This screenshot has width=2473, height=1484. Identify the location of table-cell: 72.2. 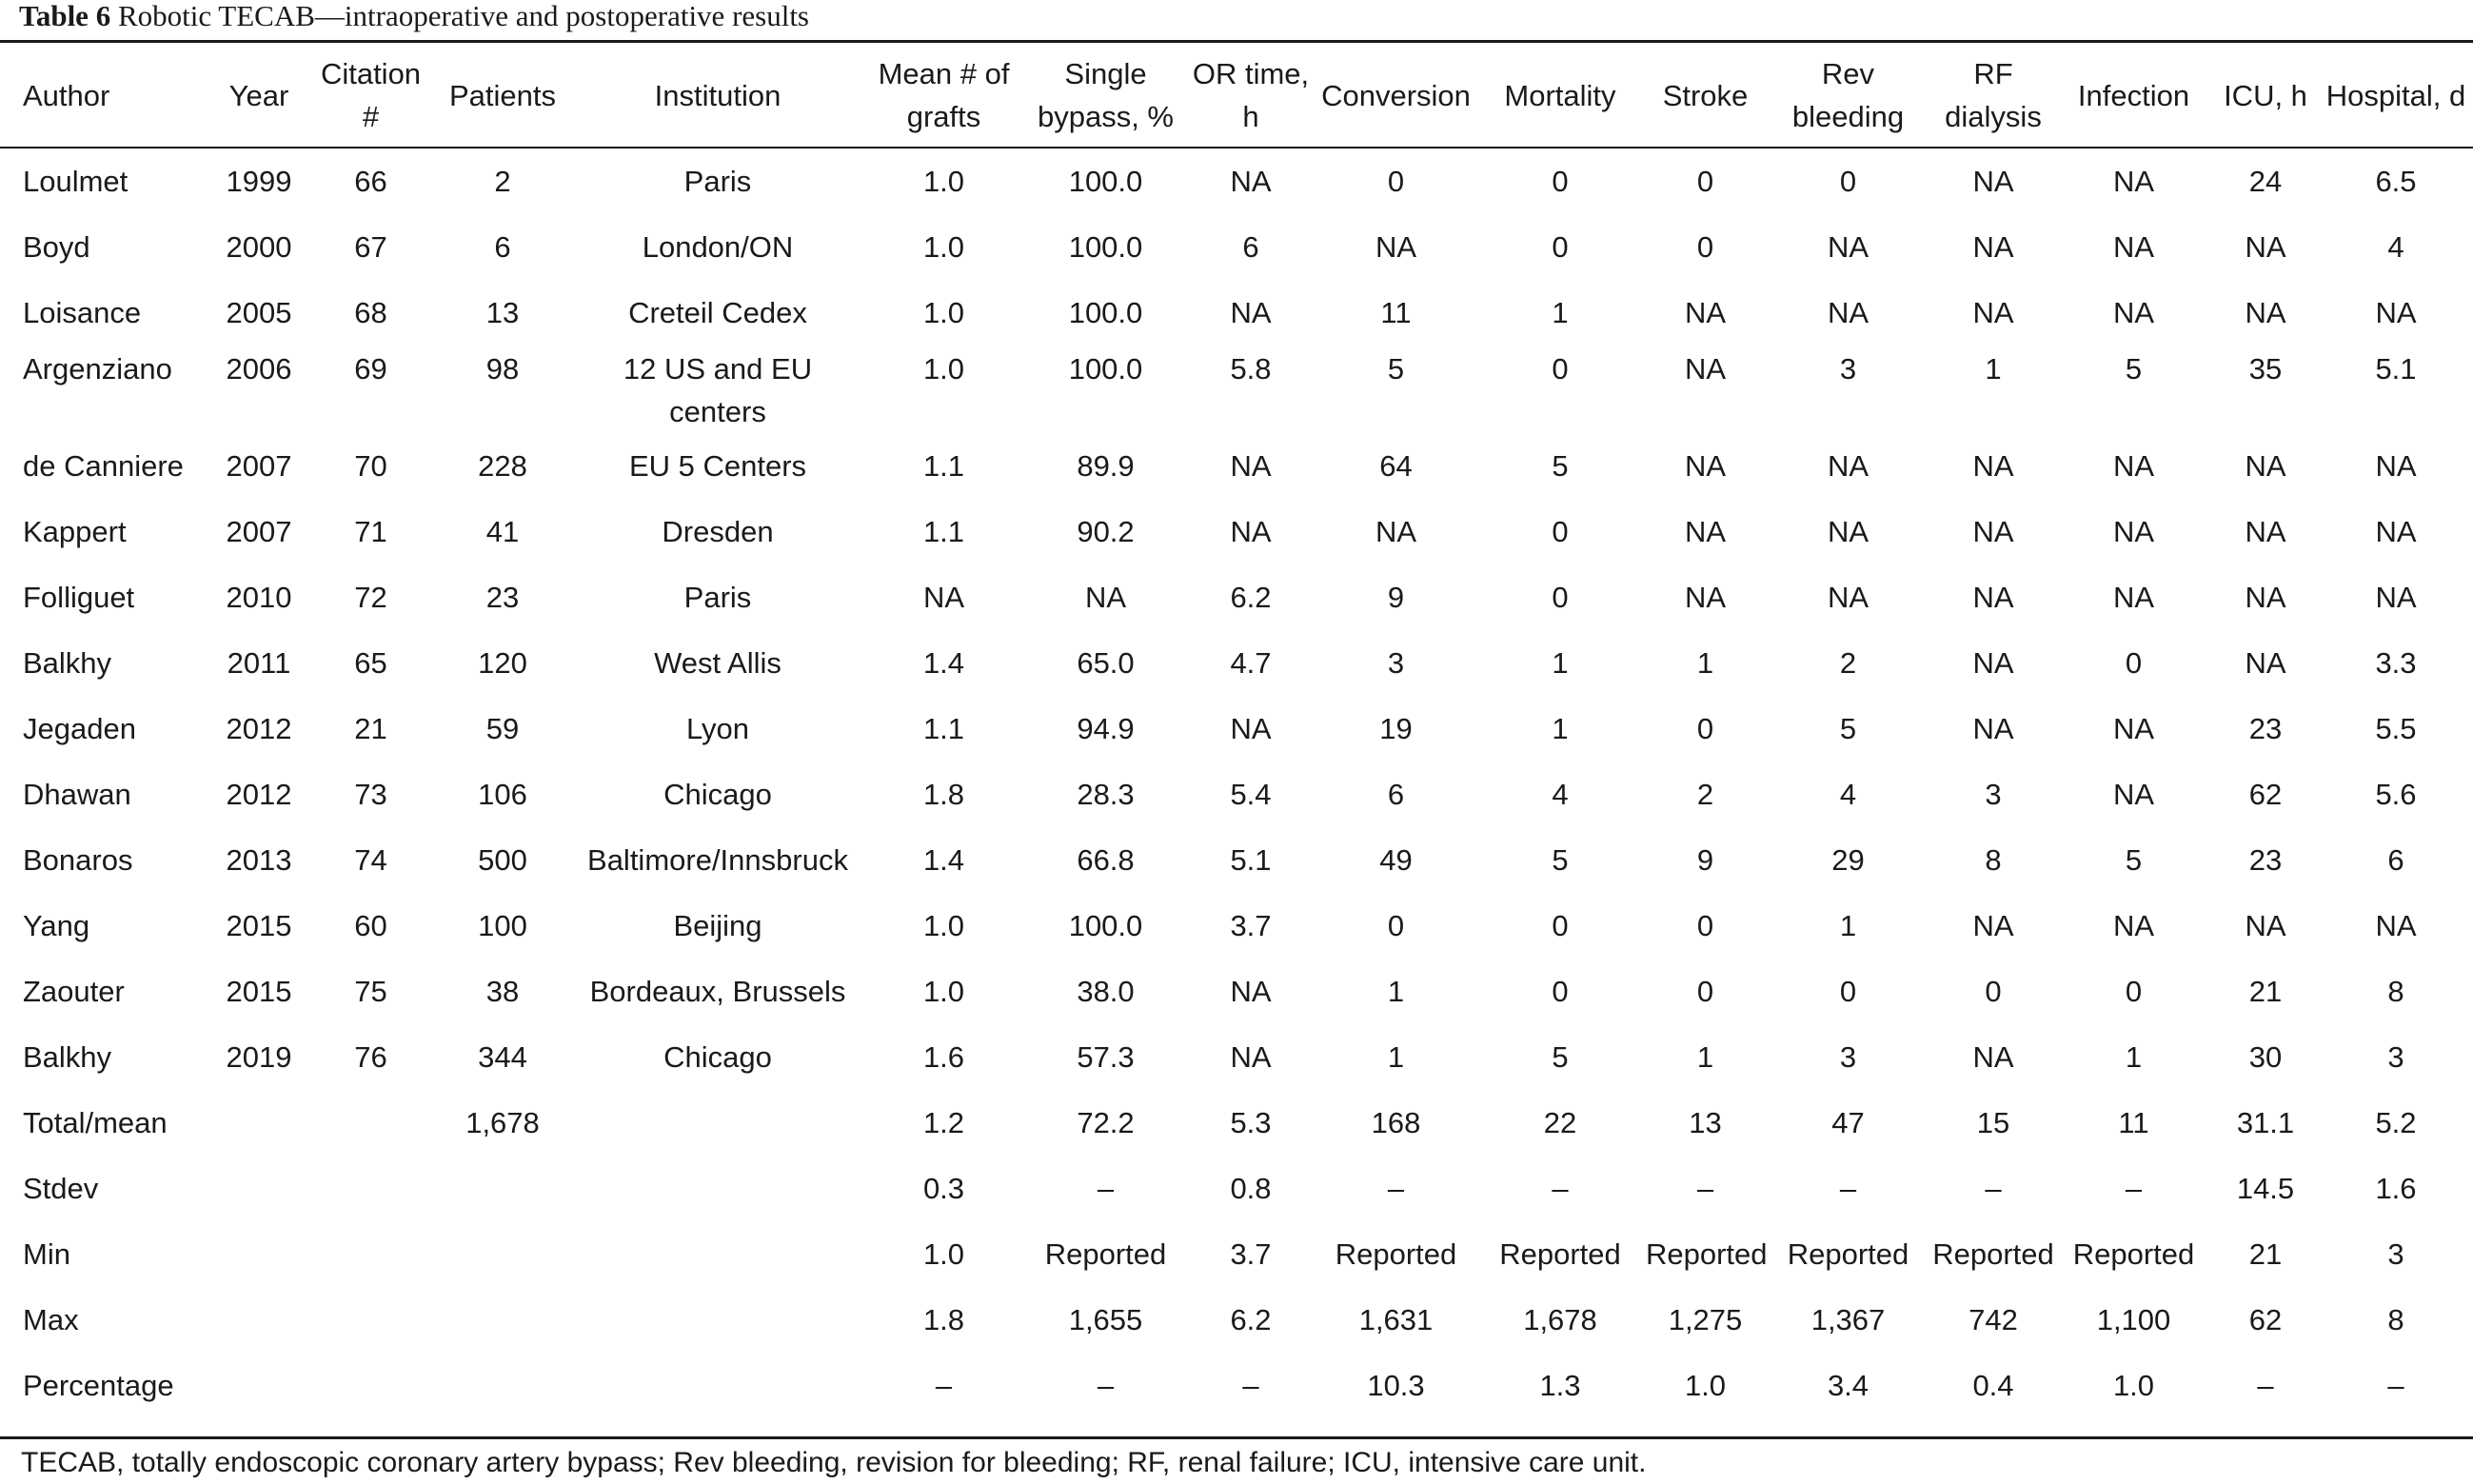
(1106, 1123).